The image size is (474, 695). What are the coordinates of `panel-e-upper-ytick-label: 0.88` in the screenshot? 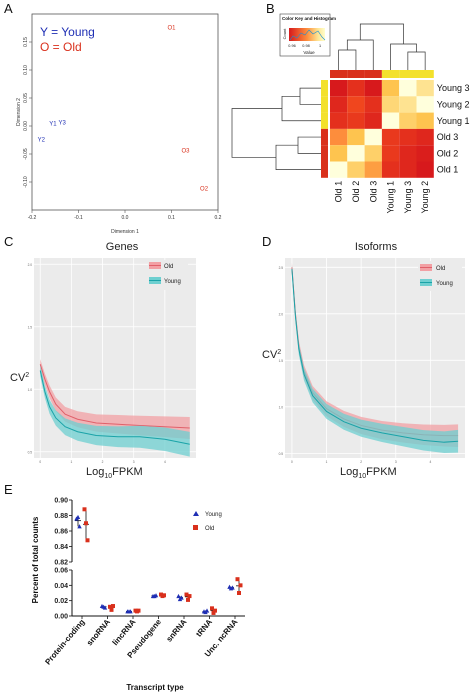 It's located at (61, 516).